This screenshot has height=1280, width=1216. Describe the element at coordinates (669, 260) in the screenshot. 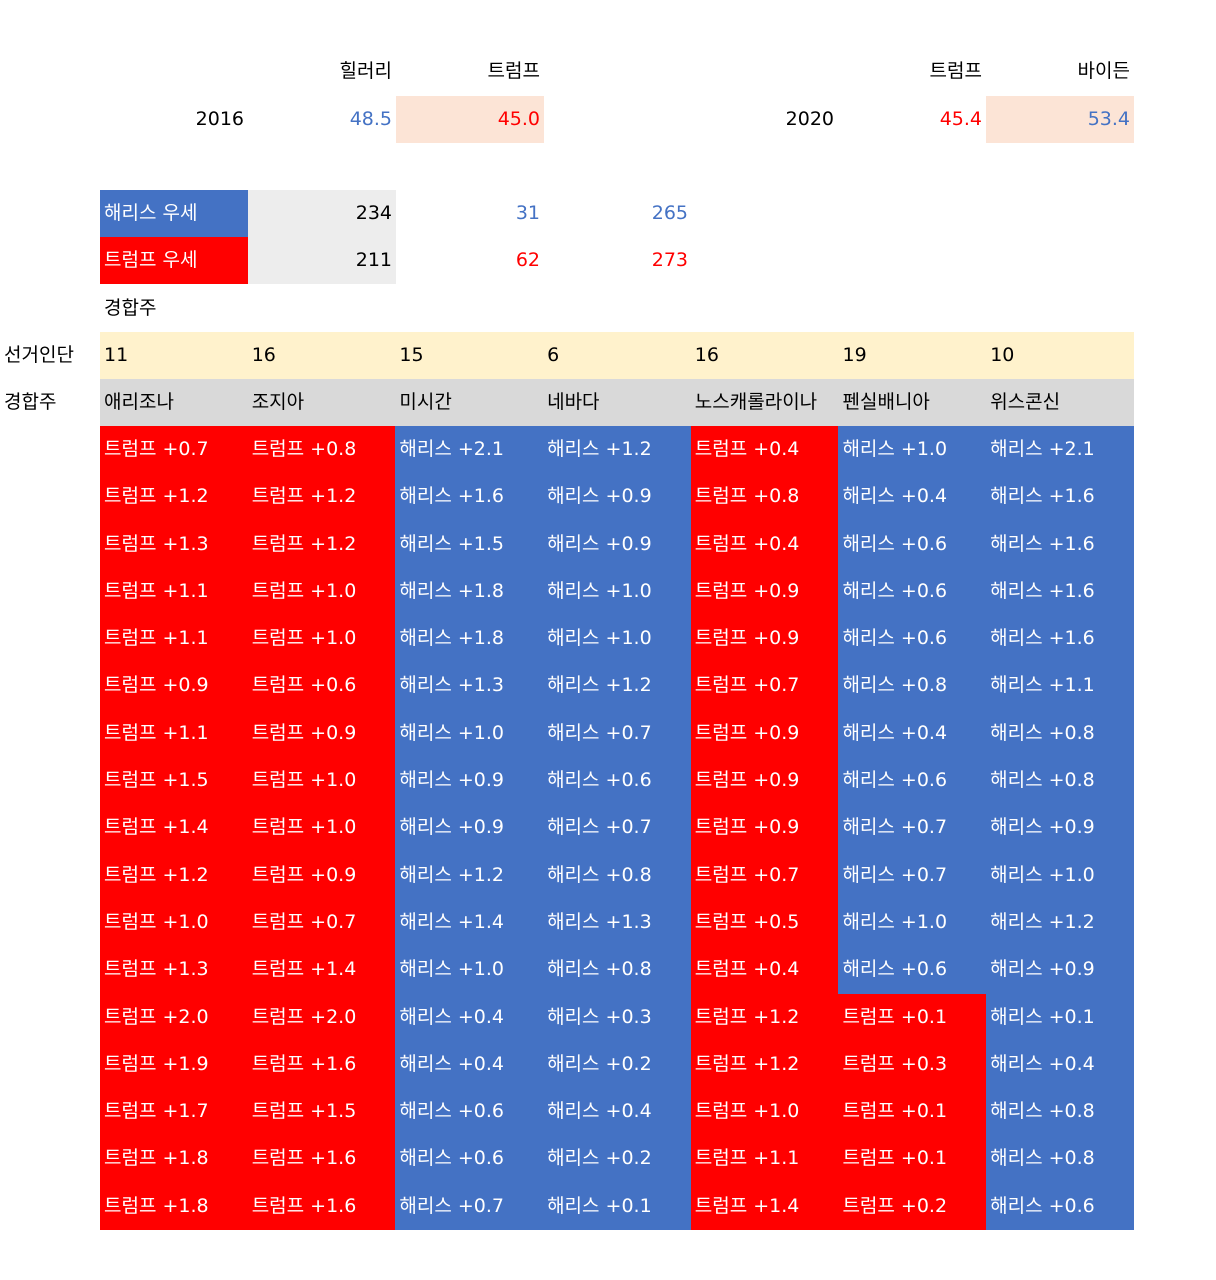

I see `trump-total-ev: 273` at that location.